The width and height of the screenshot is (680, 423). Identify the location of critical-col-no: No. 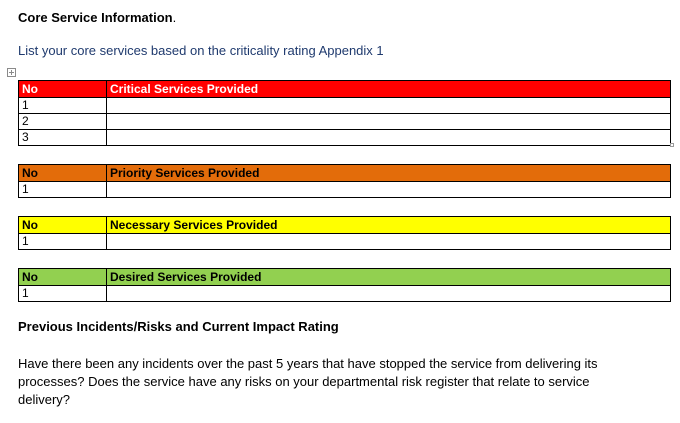
(62, 89).